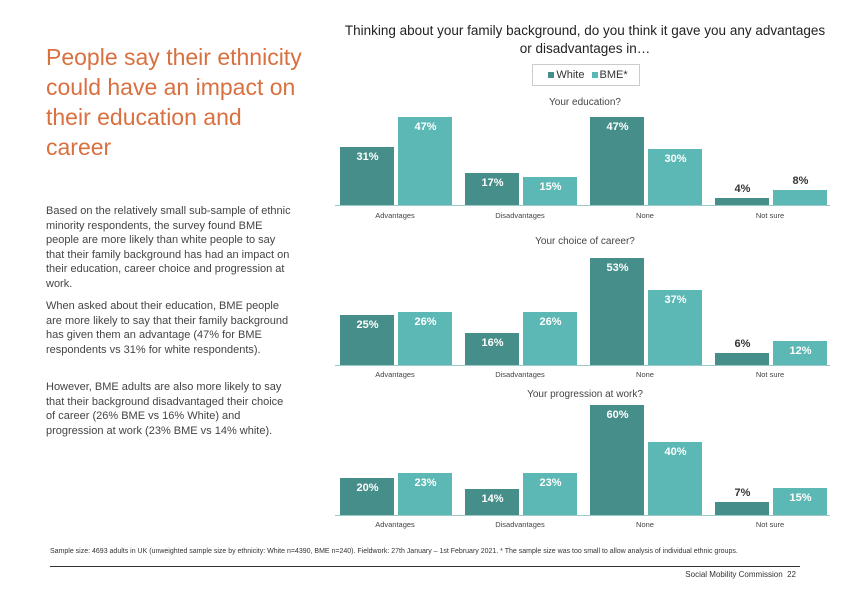 This screenshot has height=595, width=842. Describe the element at coordinates (585, 394) in the screenshot. I see `chart-title: Your progression at work?` at that location.